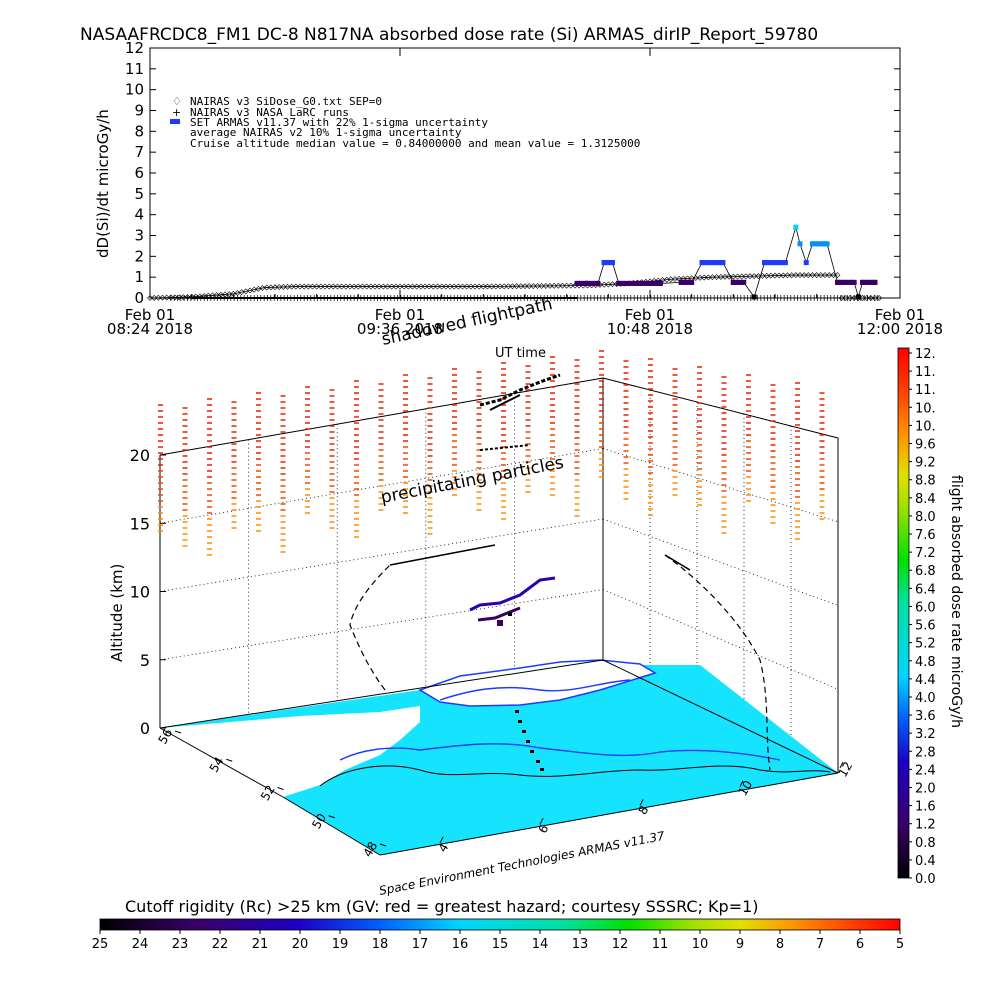 The height and width of the screenshot is (1000, 1000). I want to click on latitude-tick-mark, so click(383, 845).